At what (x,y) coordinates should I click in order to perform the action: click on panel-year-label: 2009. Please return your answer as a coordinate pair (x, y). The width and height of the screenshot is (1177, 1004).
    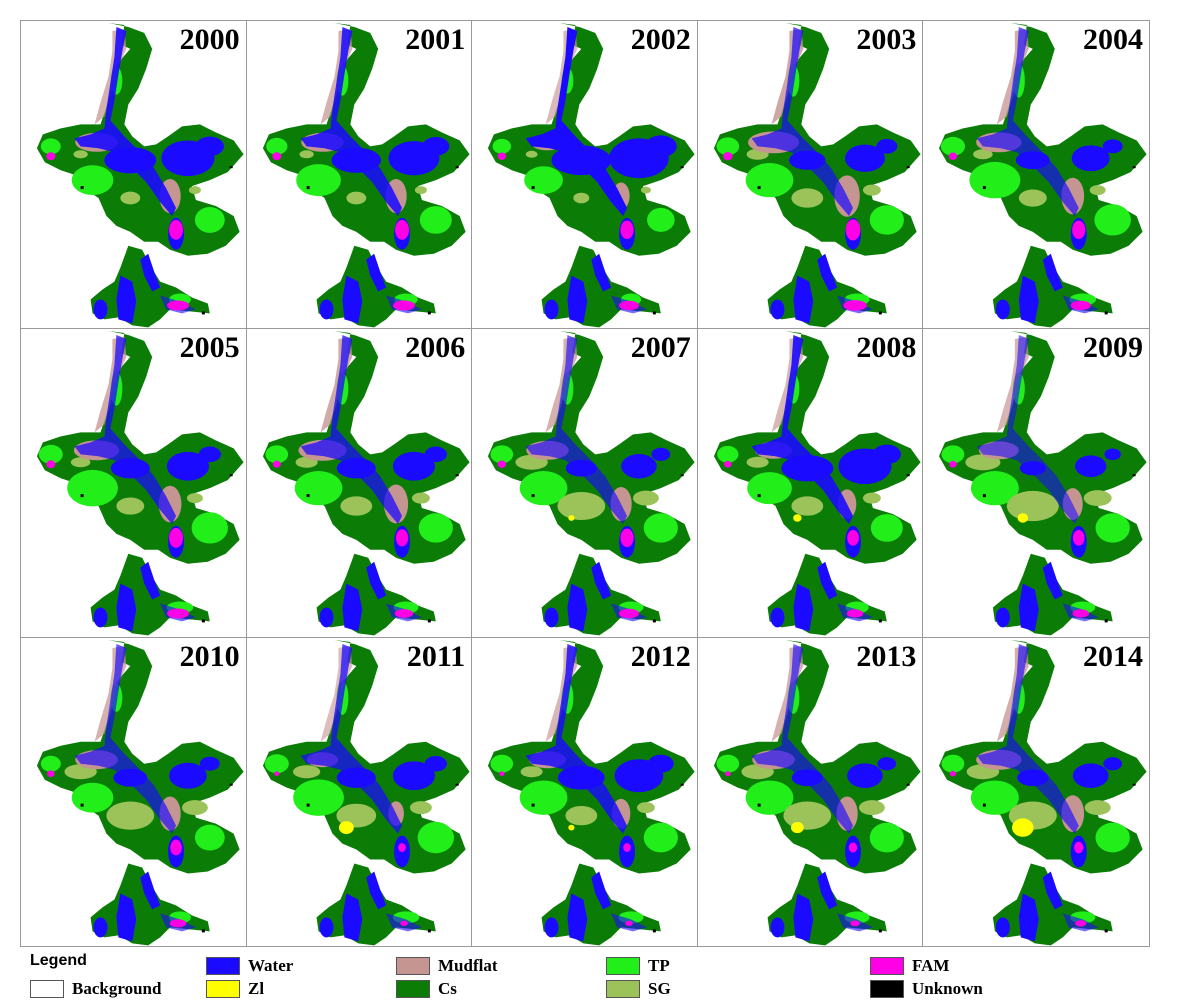
    Looking at the image, I should click on (1113, 348).